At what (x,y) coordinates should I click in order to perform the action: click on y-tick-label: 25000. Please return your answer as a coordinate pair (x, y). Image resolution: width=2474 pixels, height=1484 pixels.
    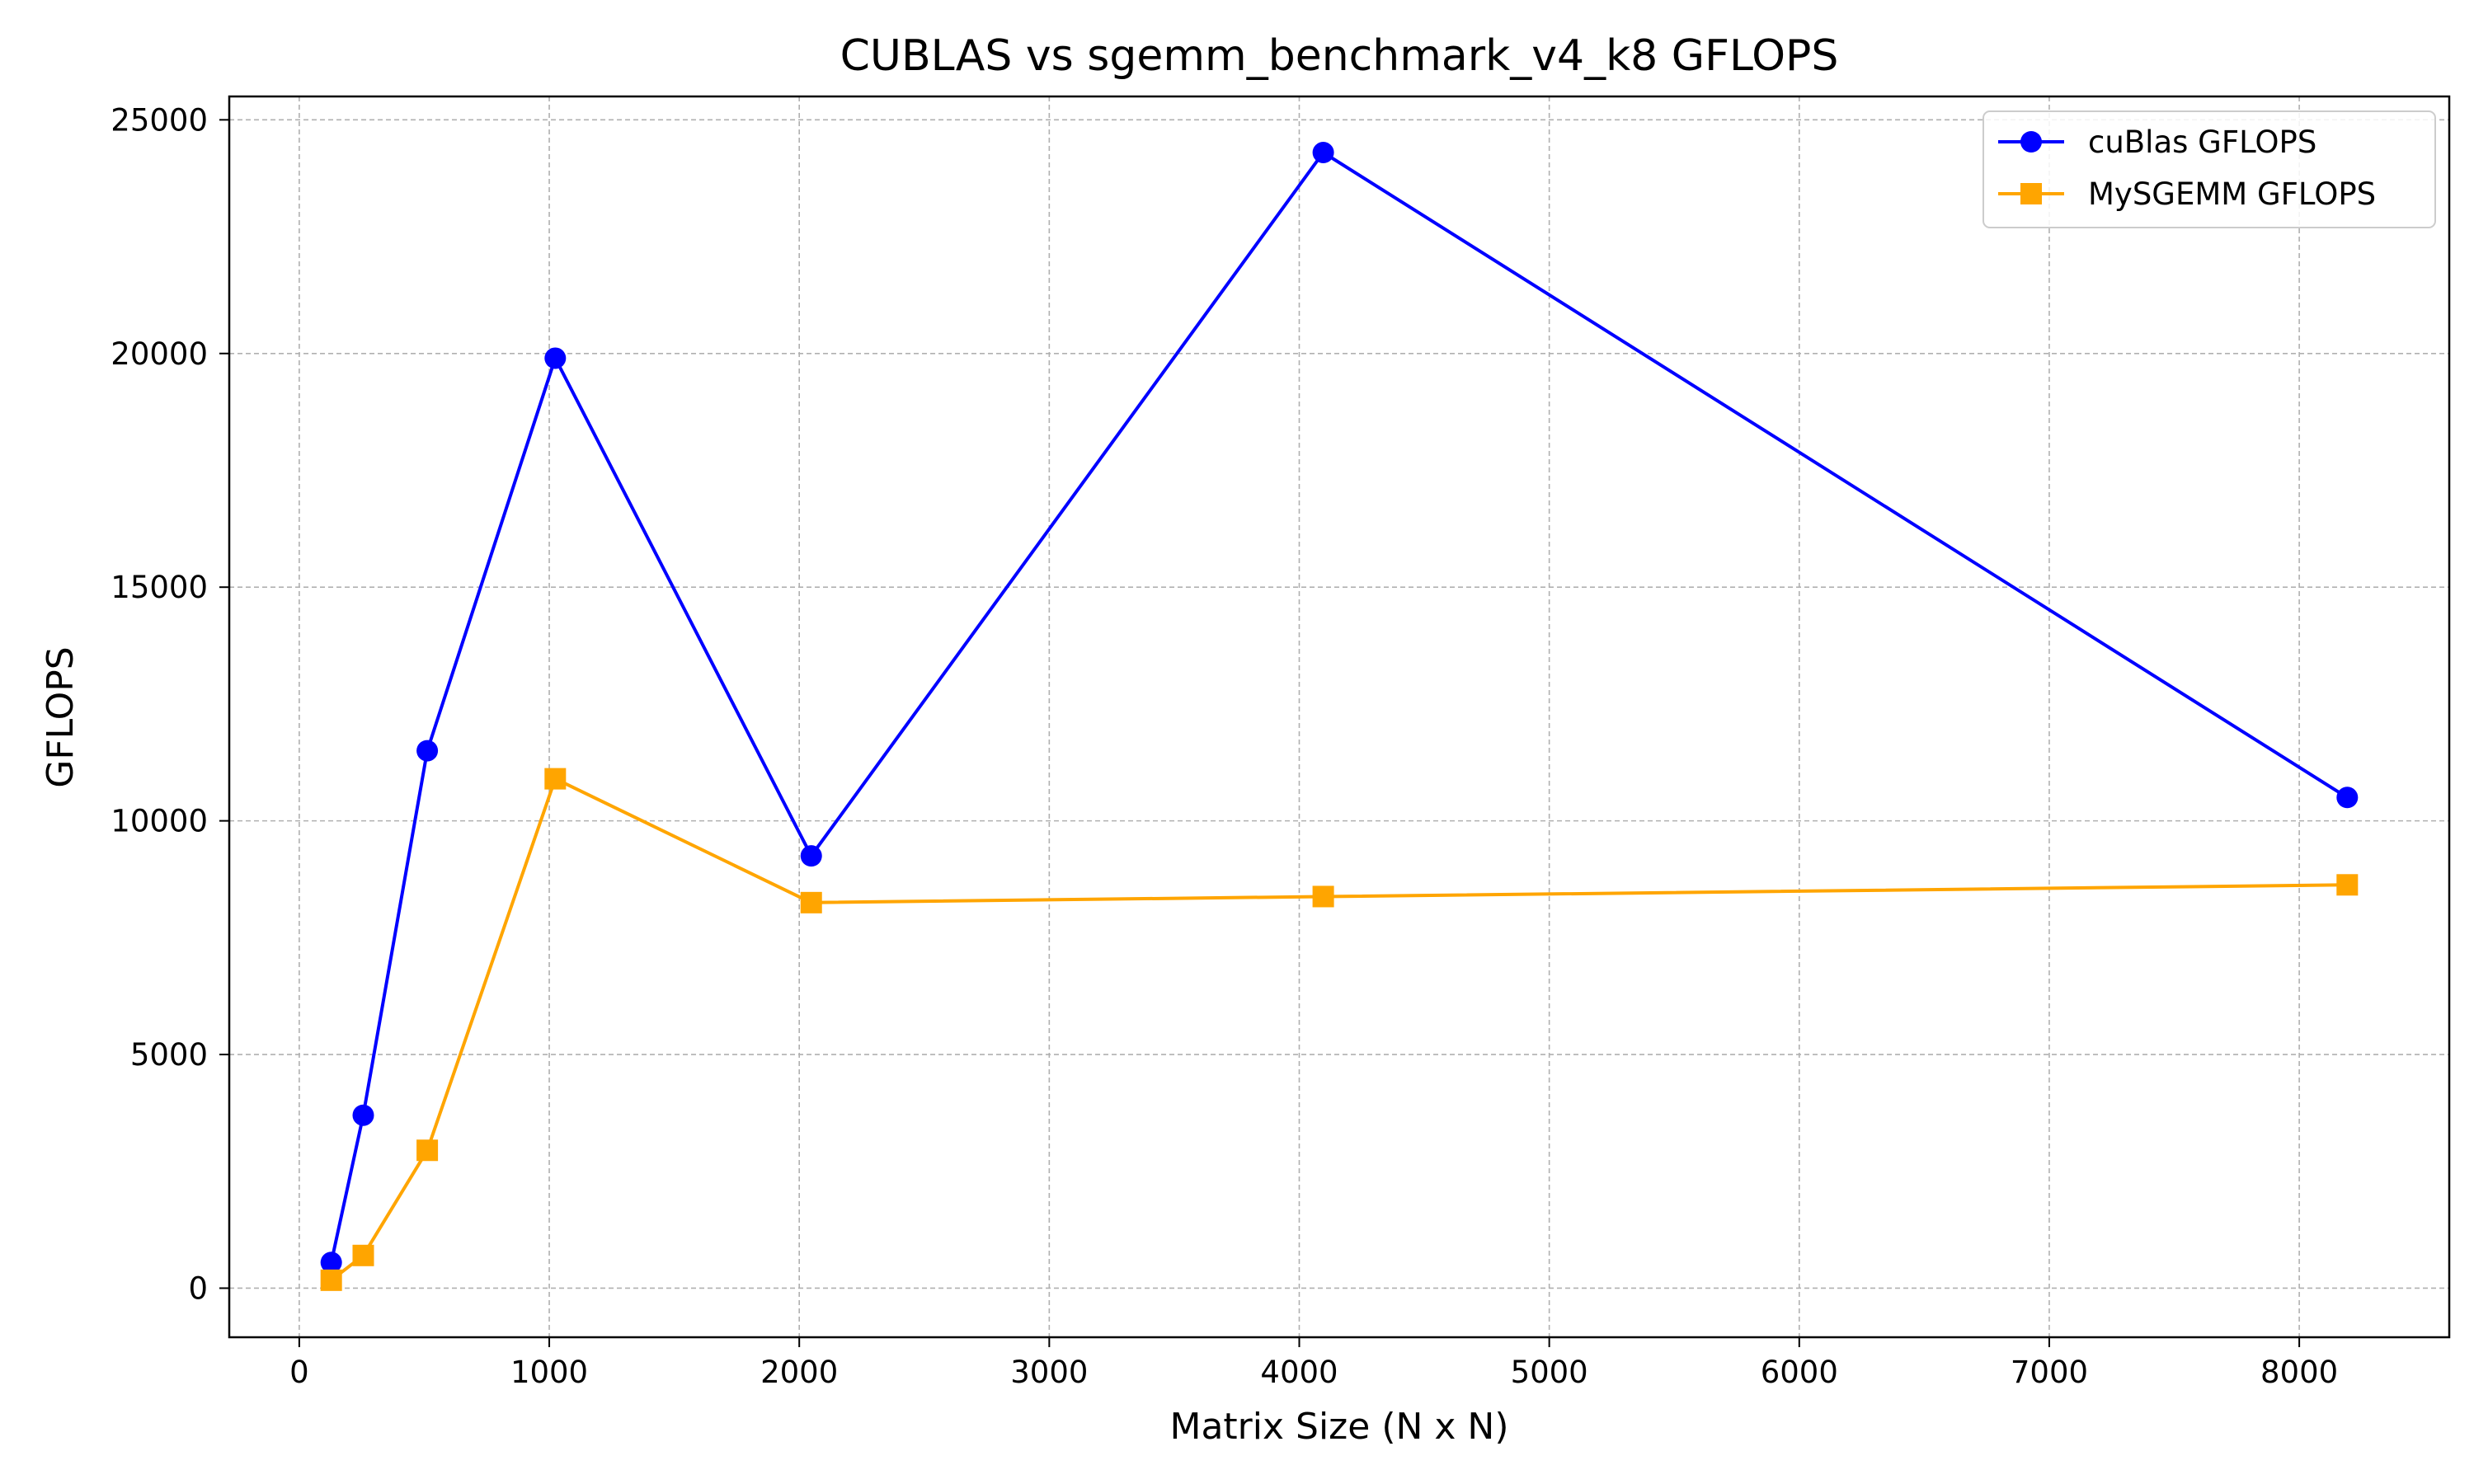
    Looking at the image, I should click on (159, 120).